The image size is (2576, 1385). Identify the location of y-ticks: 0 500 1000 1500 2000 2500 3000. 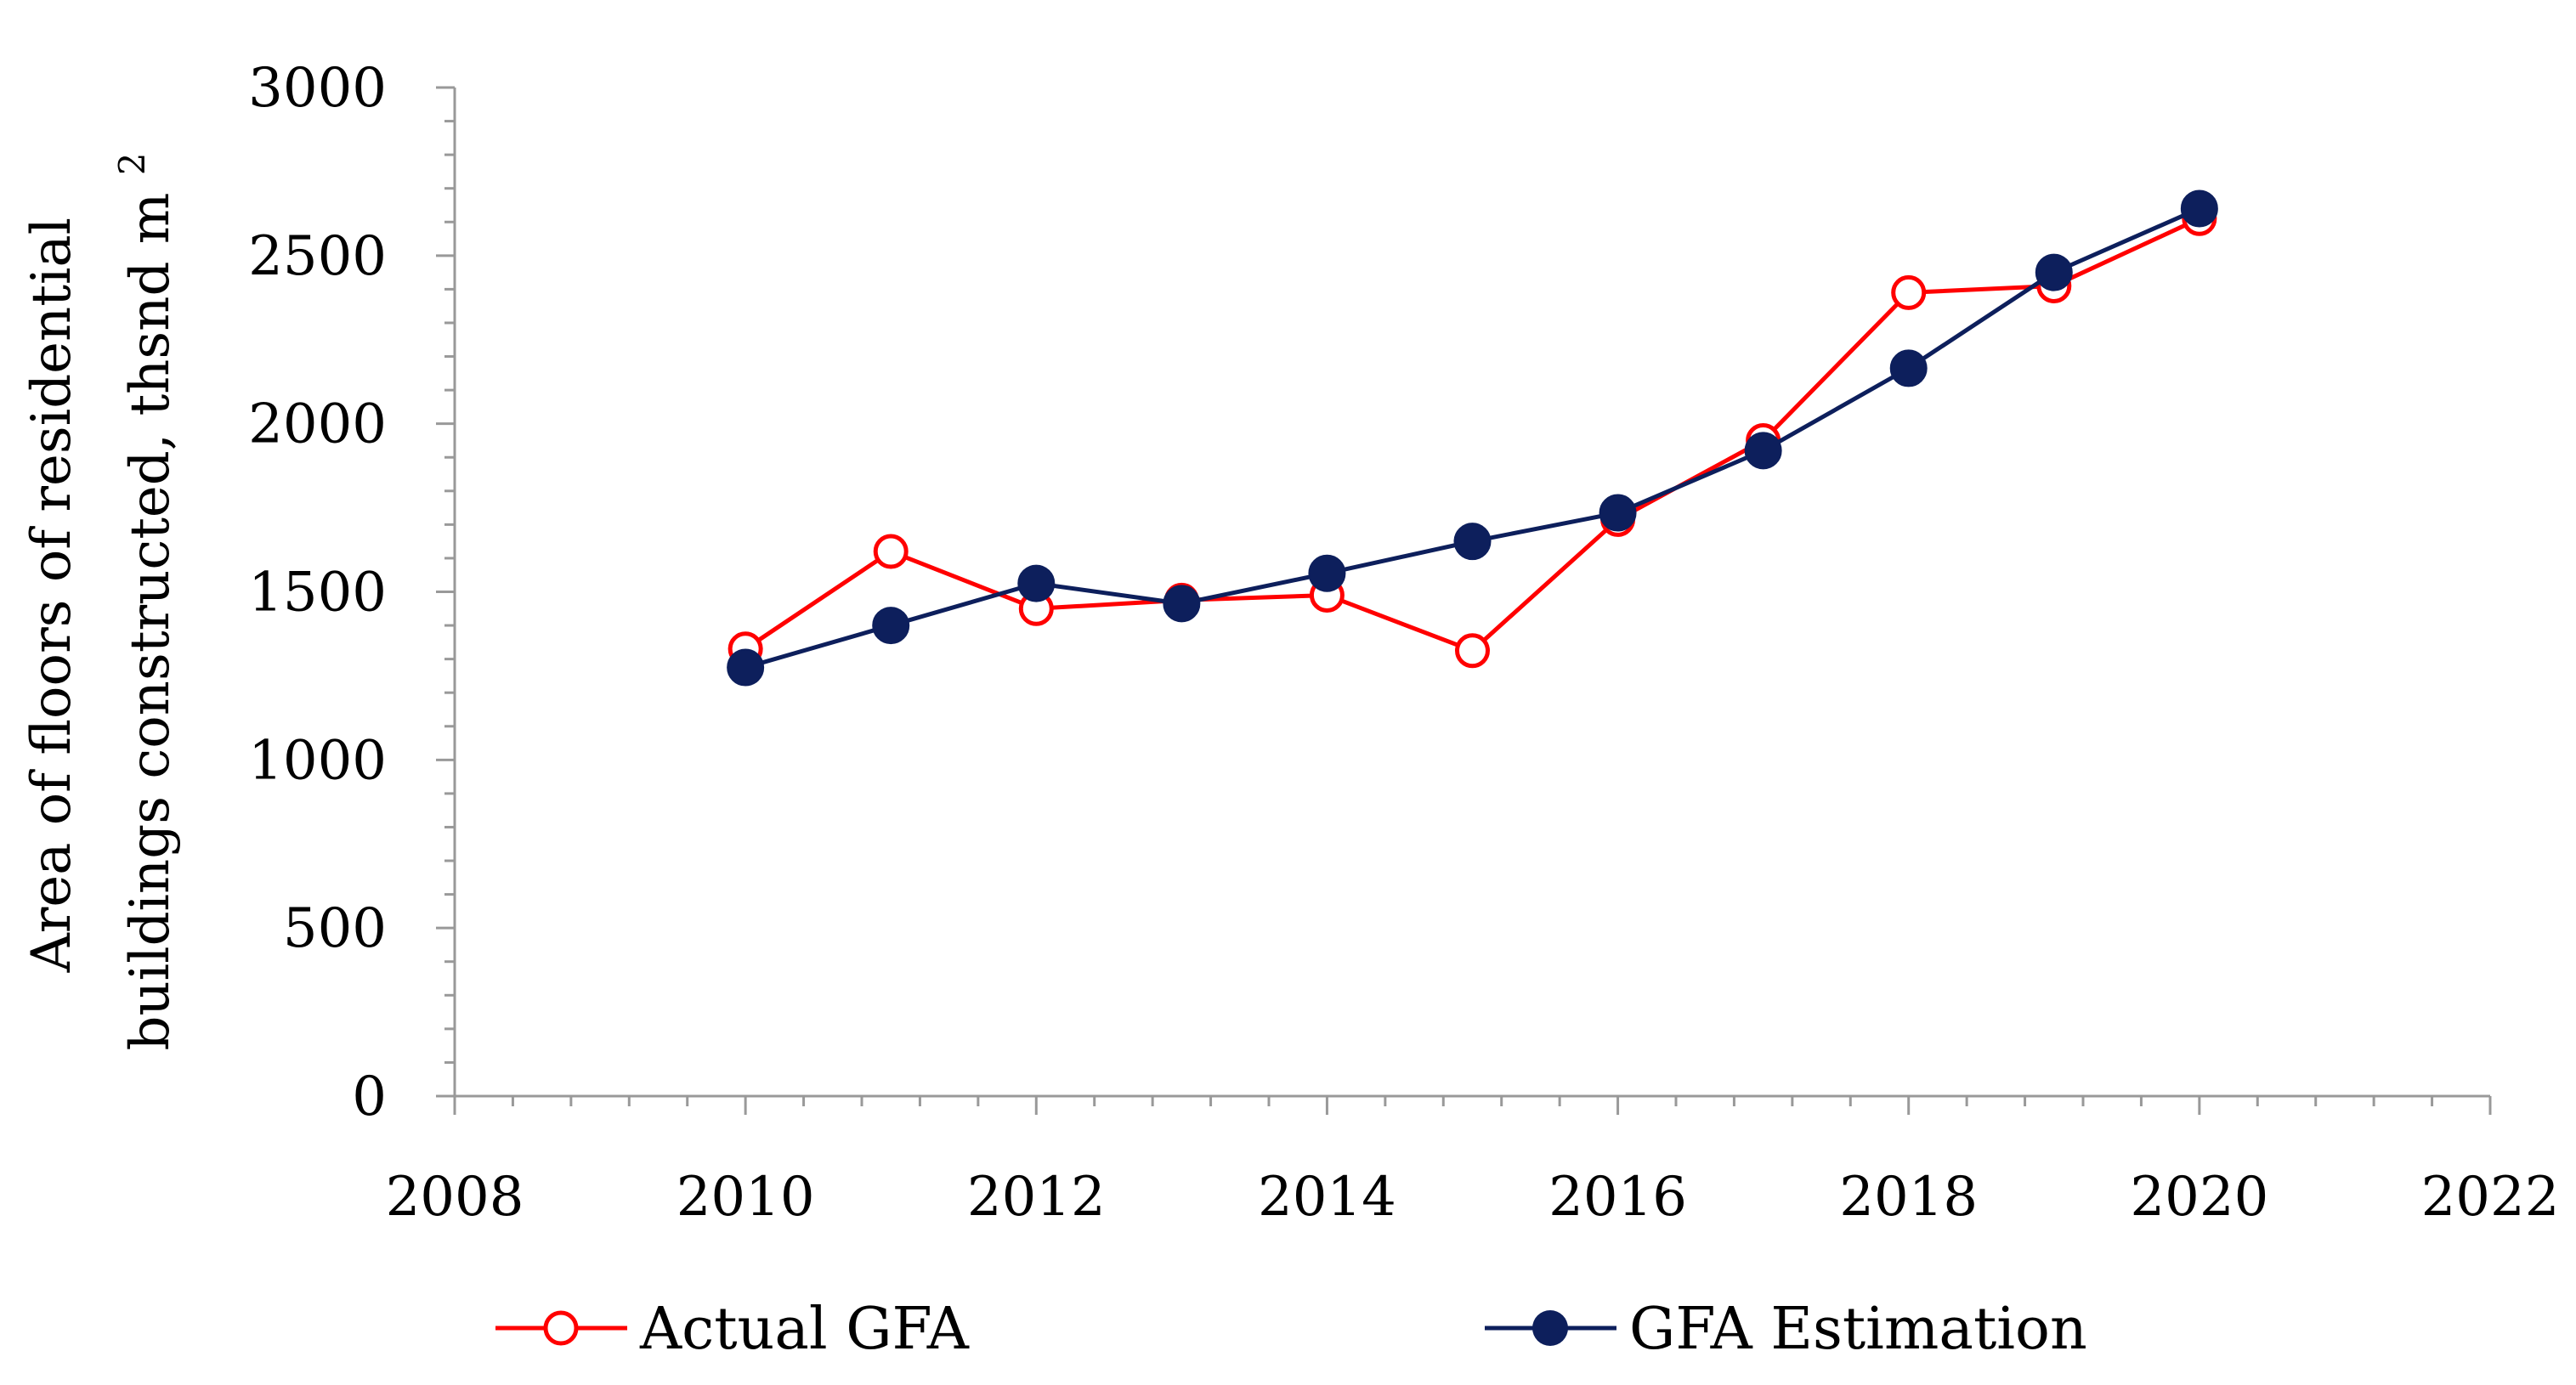
(351, 592).